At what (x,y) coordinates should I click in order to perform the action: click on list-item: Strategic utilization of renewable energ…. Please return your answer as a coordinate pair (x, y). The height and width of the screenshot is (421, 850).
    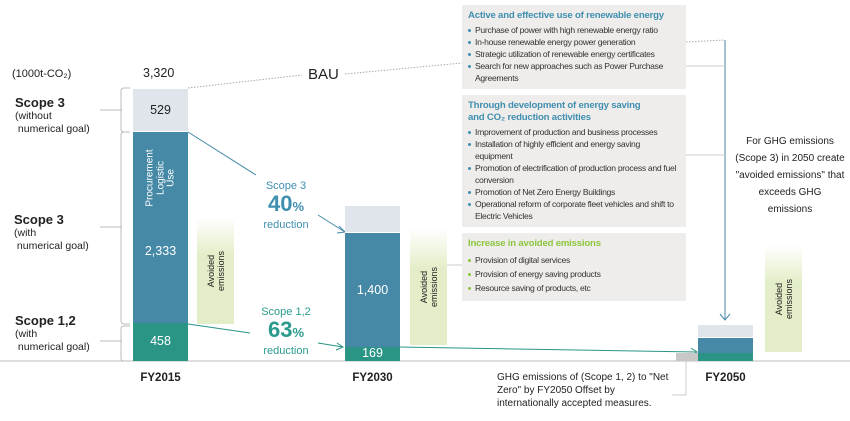
    Looking at the image, I should click on (574, 54).